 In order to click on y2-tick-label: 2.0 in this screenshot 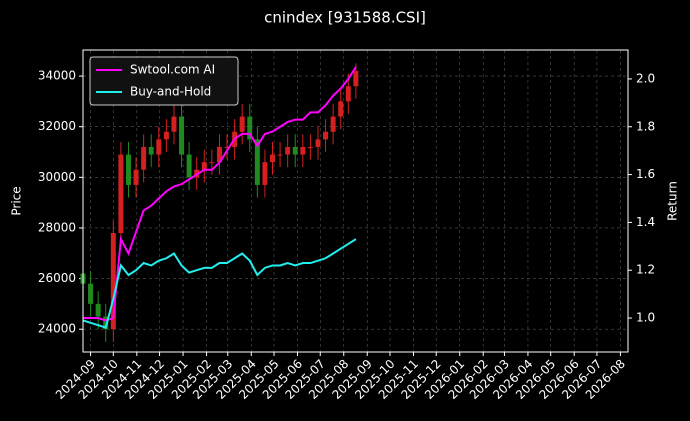, I will do `click(645, 78)`.